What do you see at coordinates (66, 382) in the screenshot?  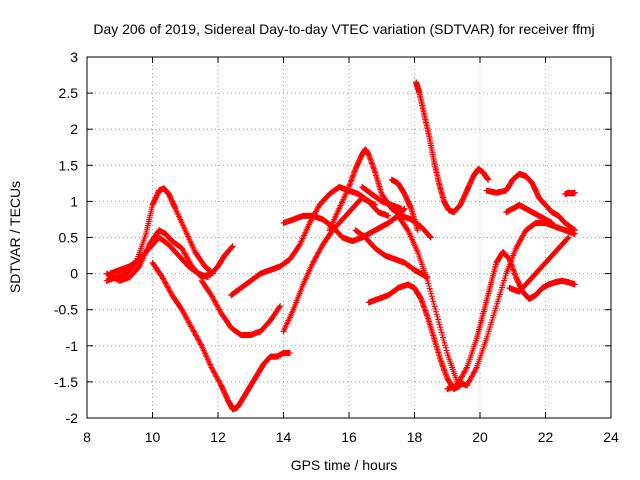 I see `y-tick-label: -1.5` at bounding box center [66, 382].